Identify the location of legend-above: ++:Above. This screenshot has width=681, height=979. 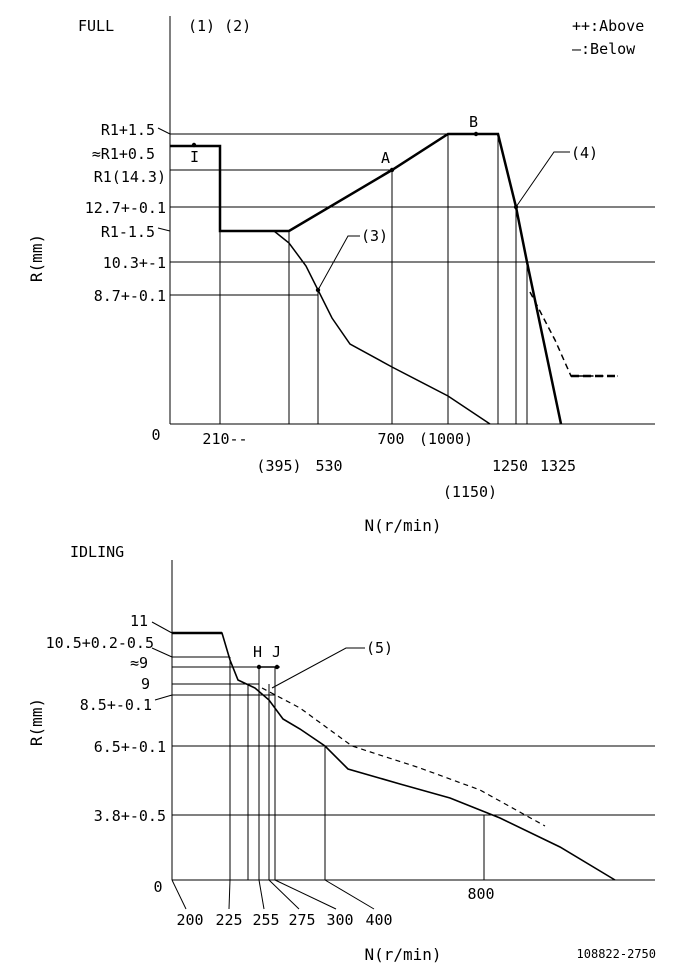
(608, 26).